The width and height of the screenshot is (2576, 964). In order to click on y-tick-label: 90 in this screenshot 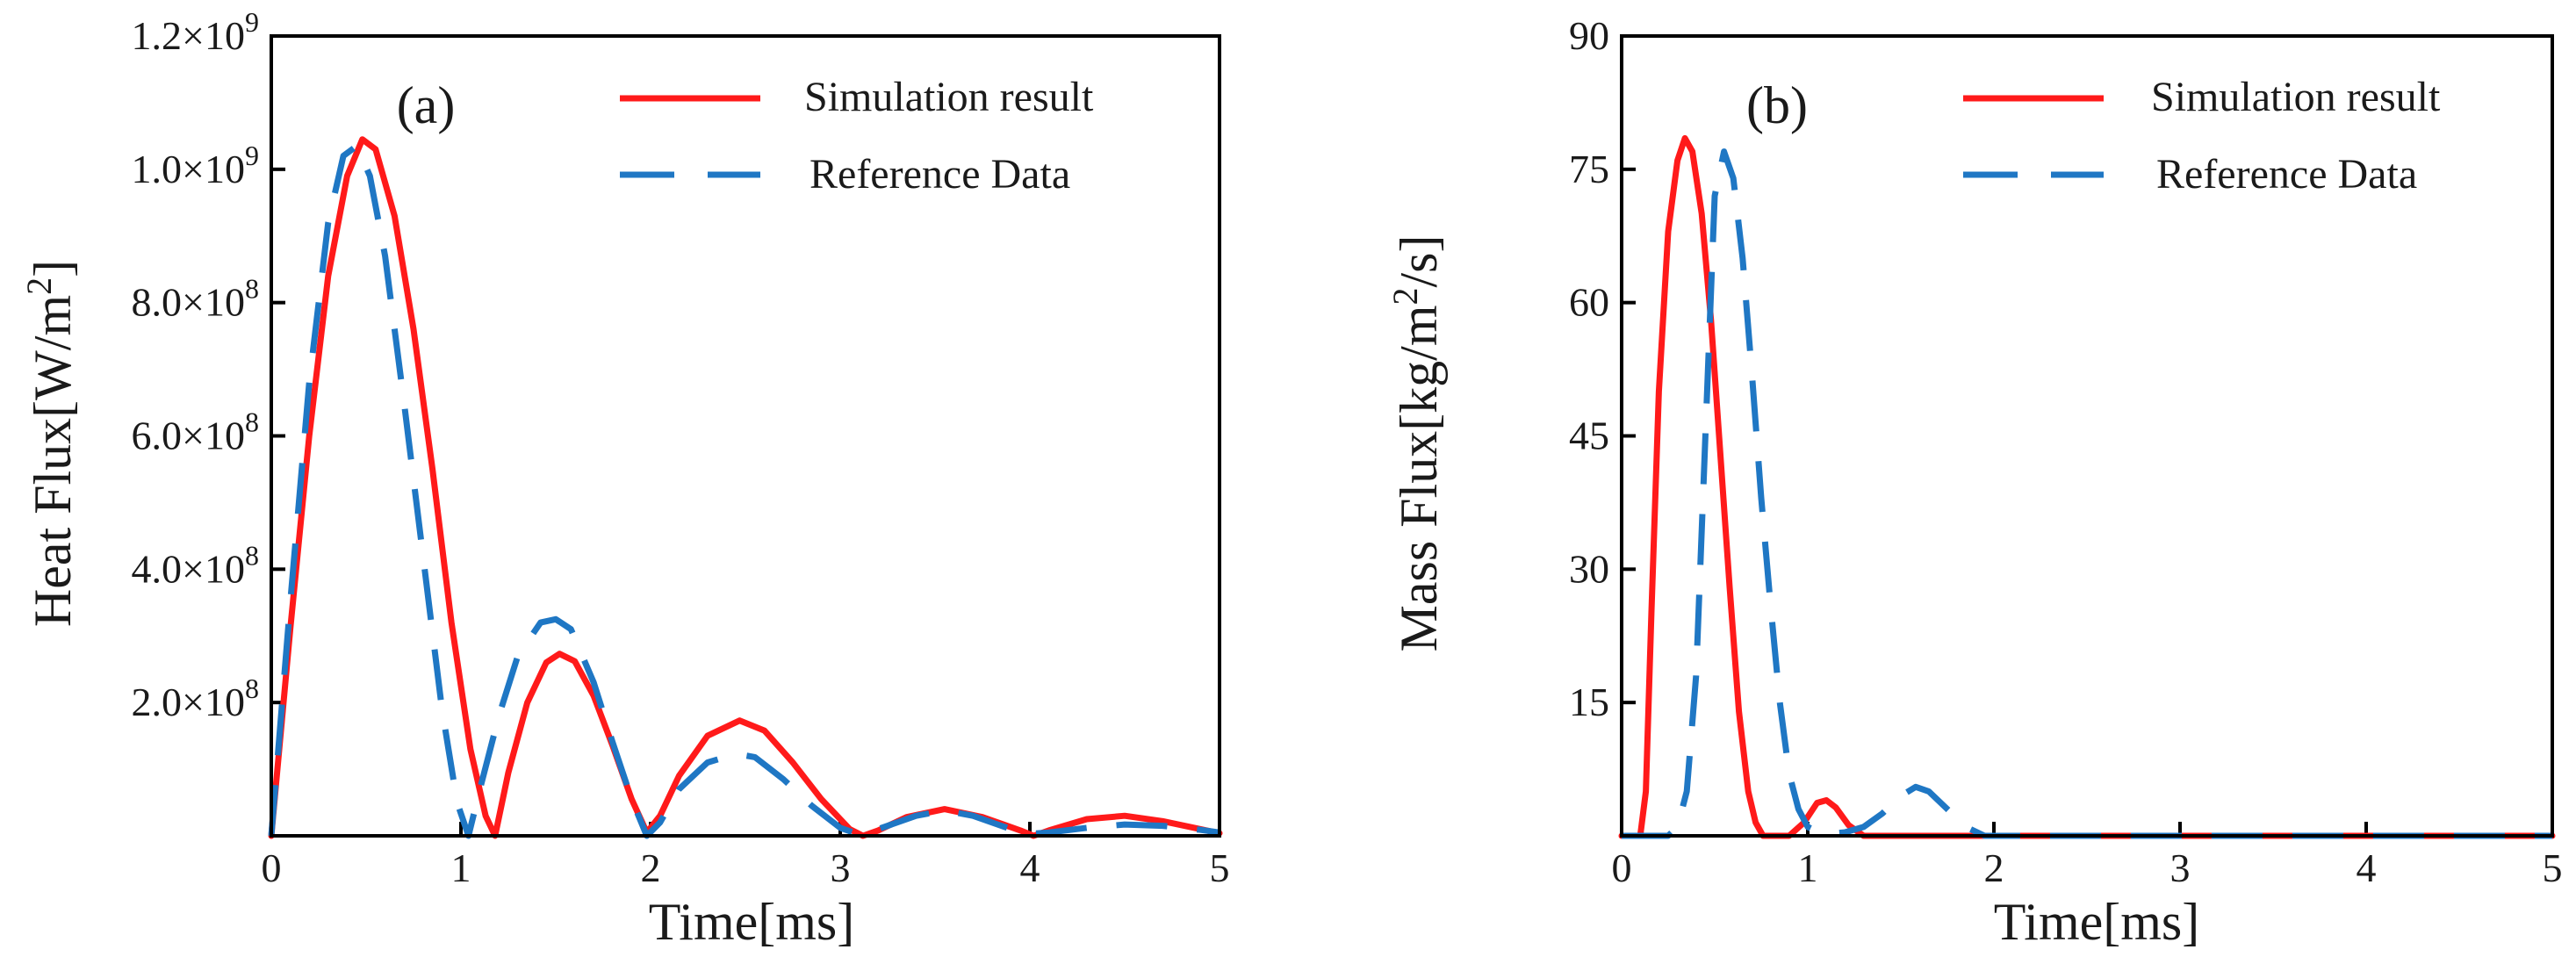, I will do `click(1589, 35)`.